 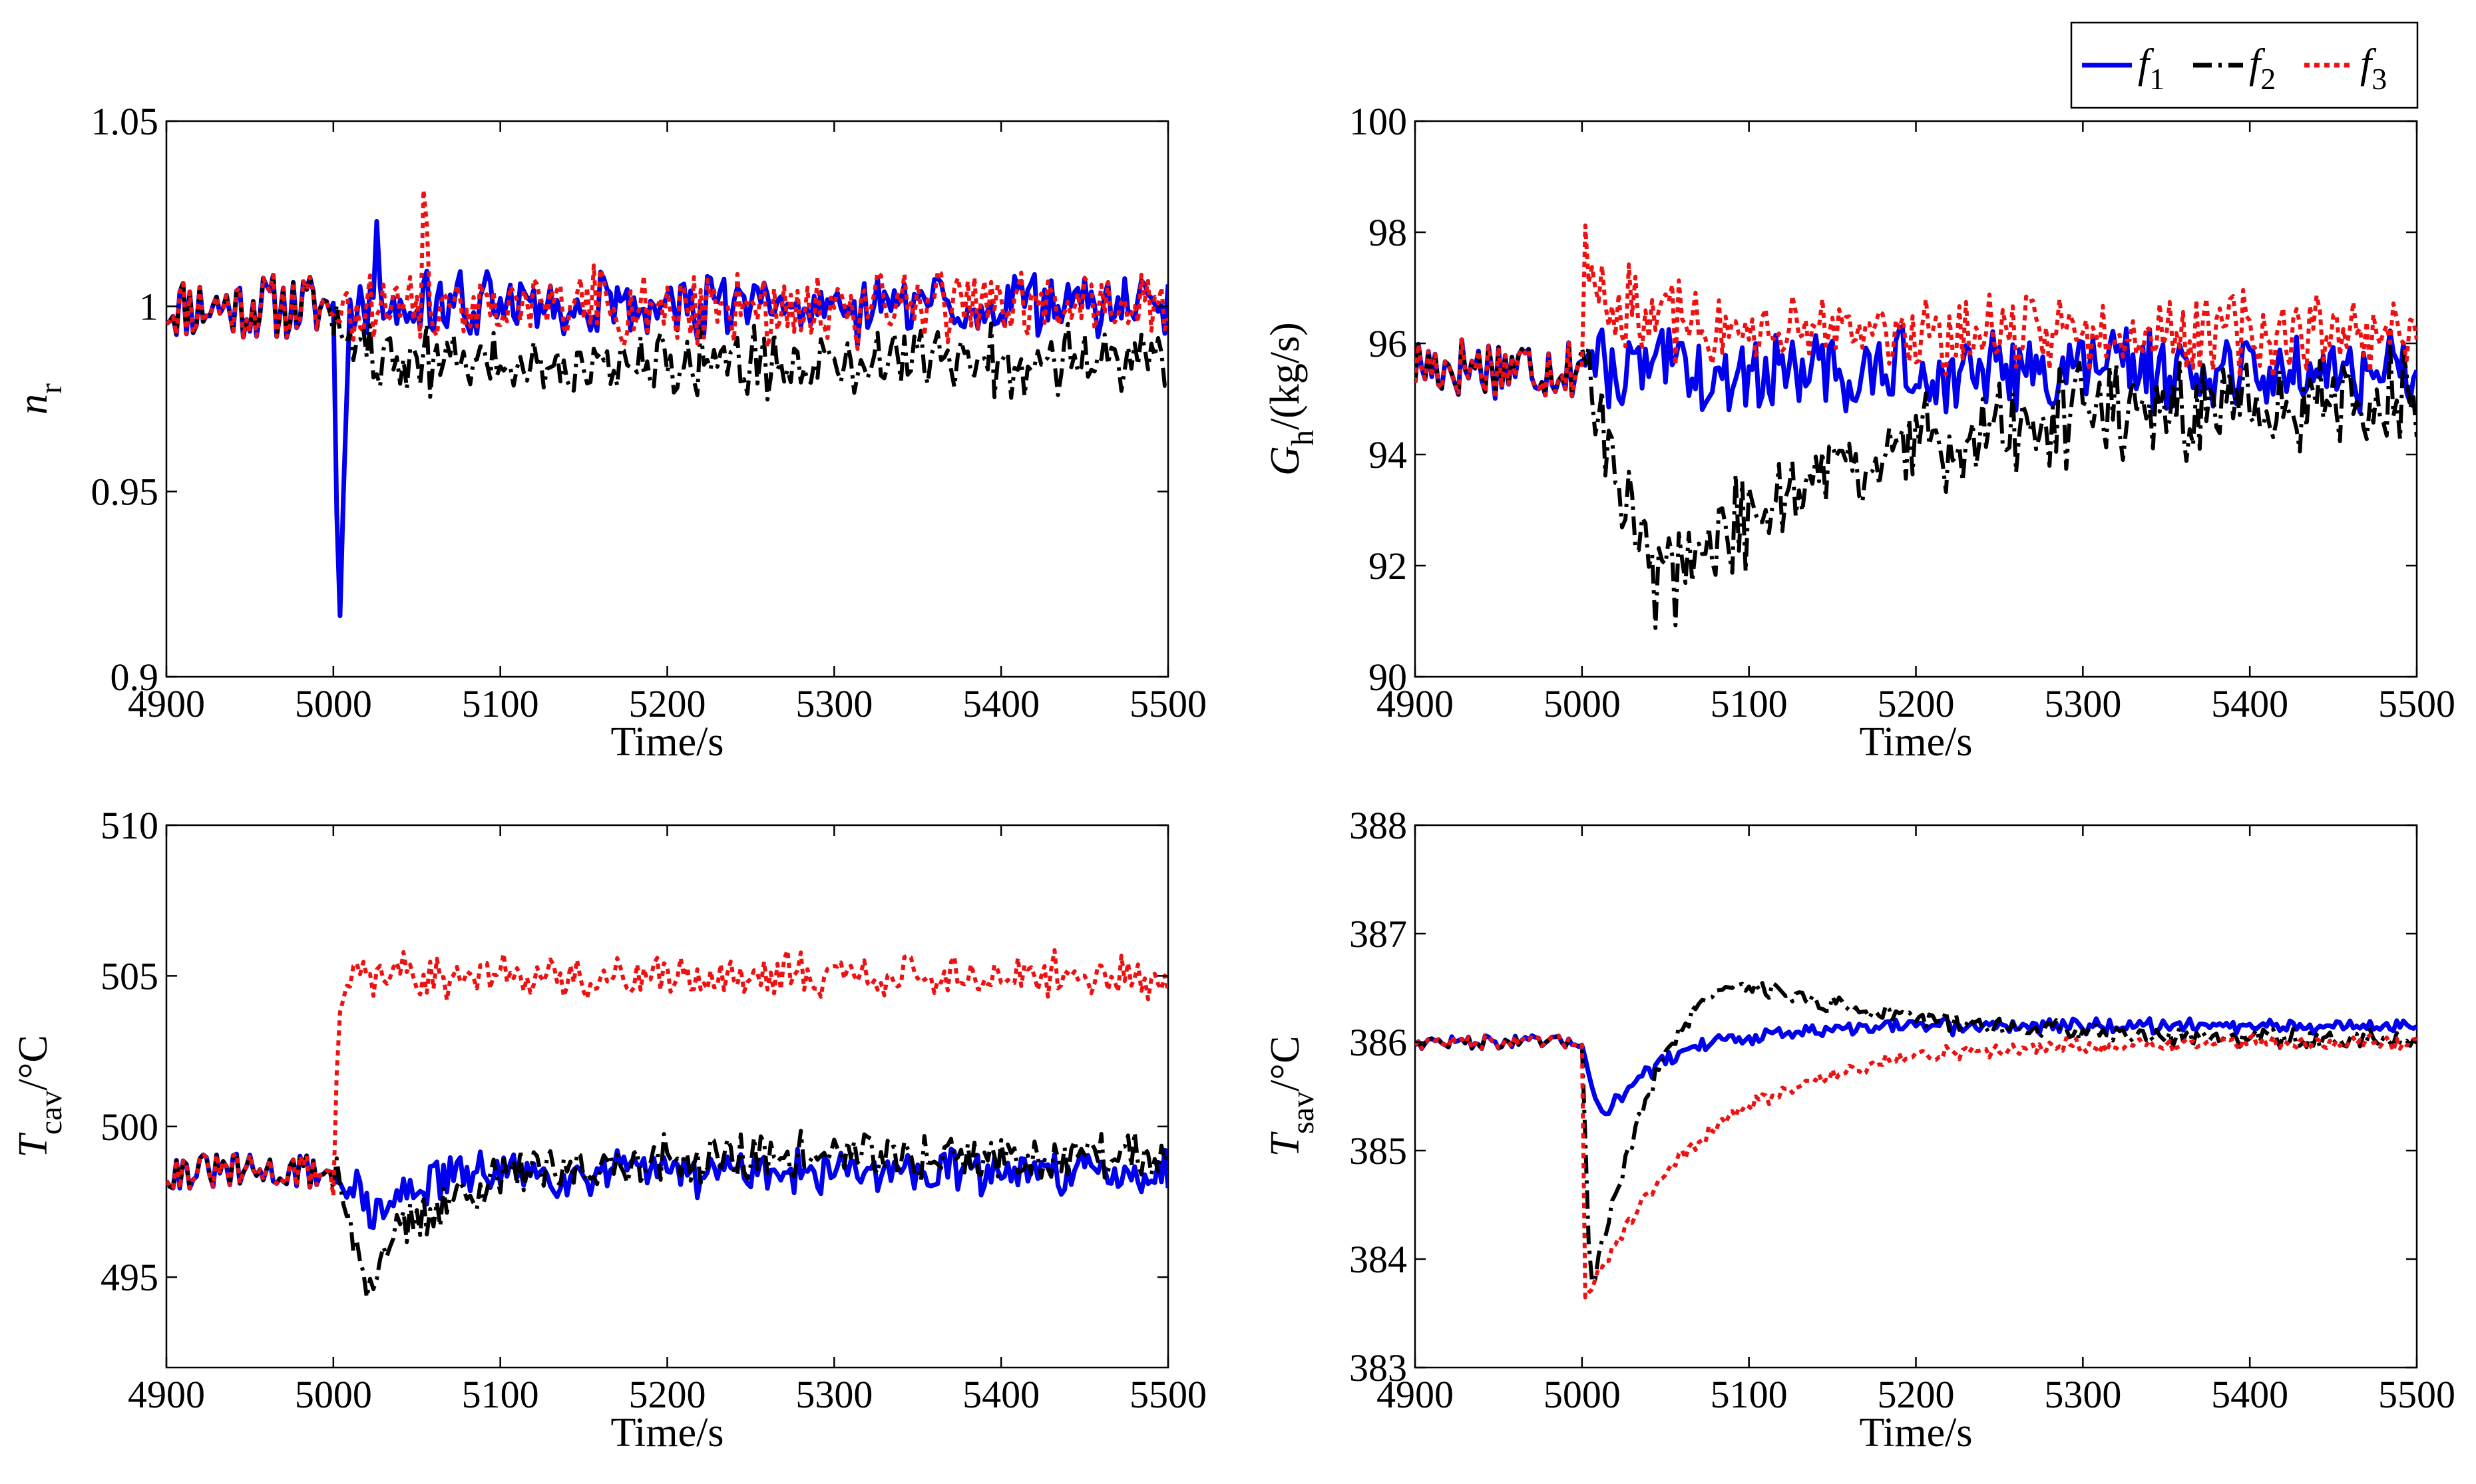 I want to click on y-tick-label: 98, so click(x=1388, y=232).